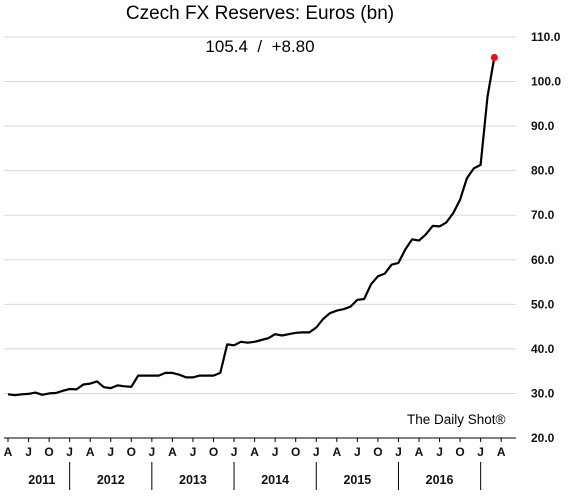 The image size is (571, 498). What do you see at coordinates (193, 480) in the screenshot?
I see `year-label: 2013` at bounding box center [193, 480].